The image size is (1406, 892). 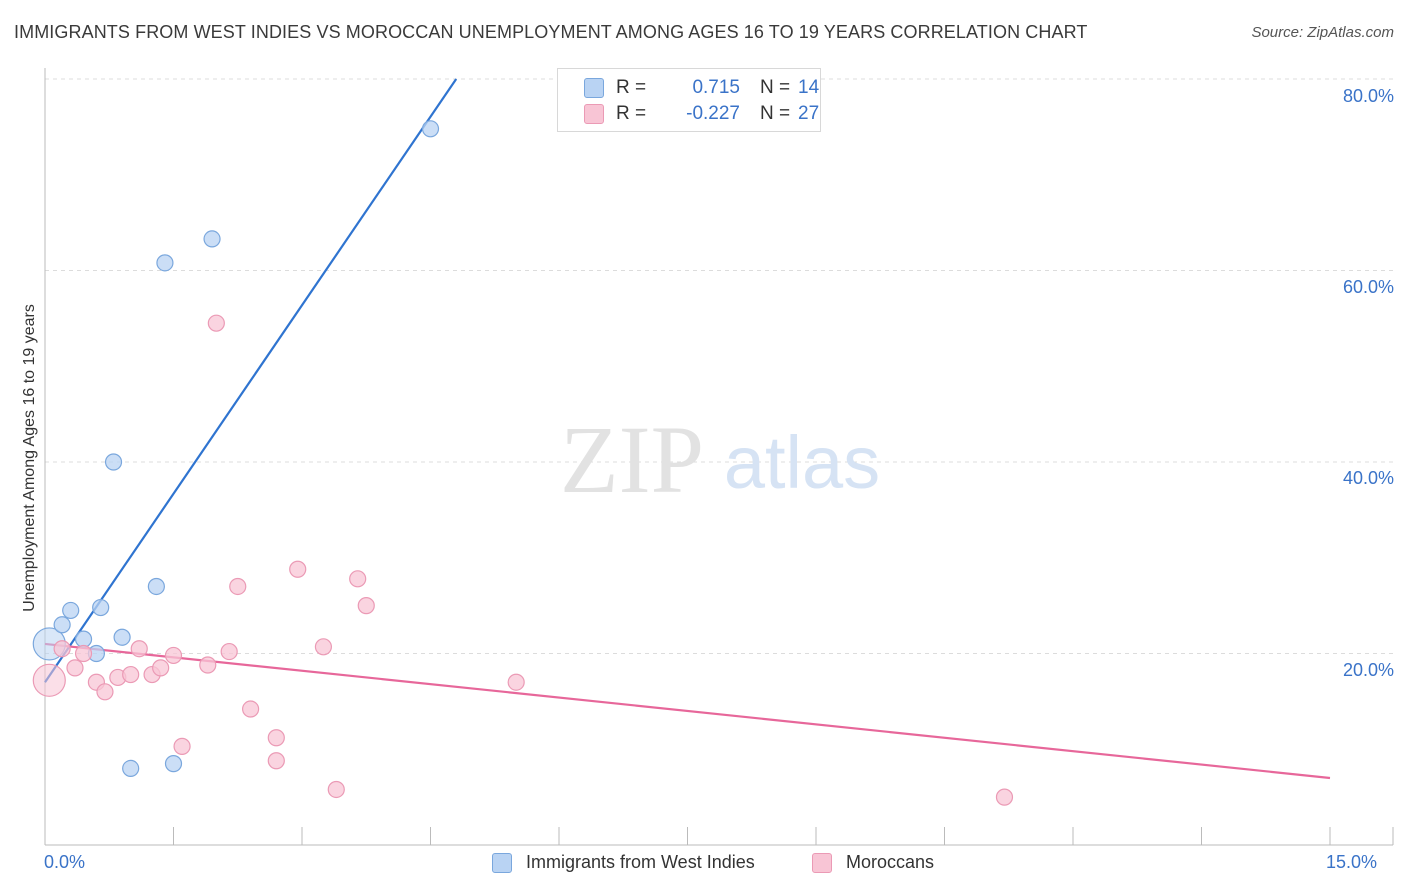 I want to click on correlation-legend: R = 0.715 N = 14 R = -0.227 N = 27, so click(x=689, y=100).